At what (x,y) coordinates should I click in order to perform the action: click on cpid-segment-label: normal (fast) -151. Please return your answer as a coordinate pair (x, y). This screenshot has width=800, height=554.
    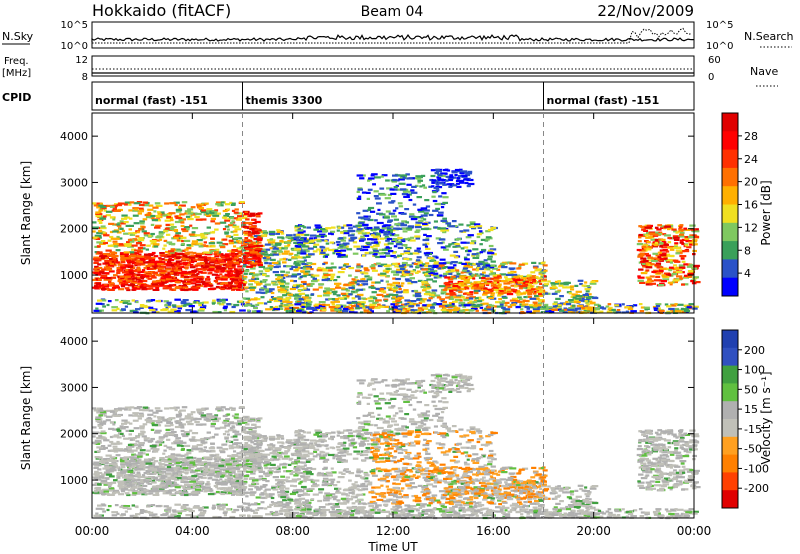
    Looking at the image, I should click on (151, 100).